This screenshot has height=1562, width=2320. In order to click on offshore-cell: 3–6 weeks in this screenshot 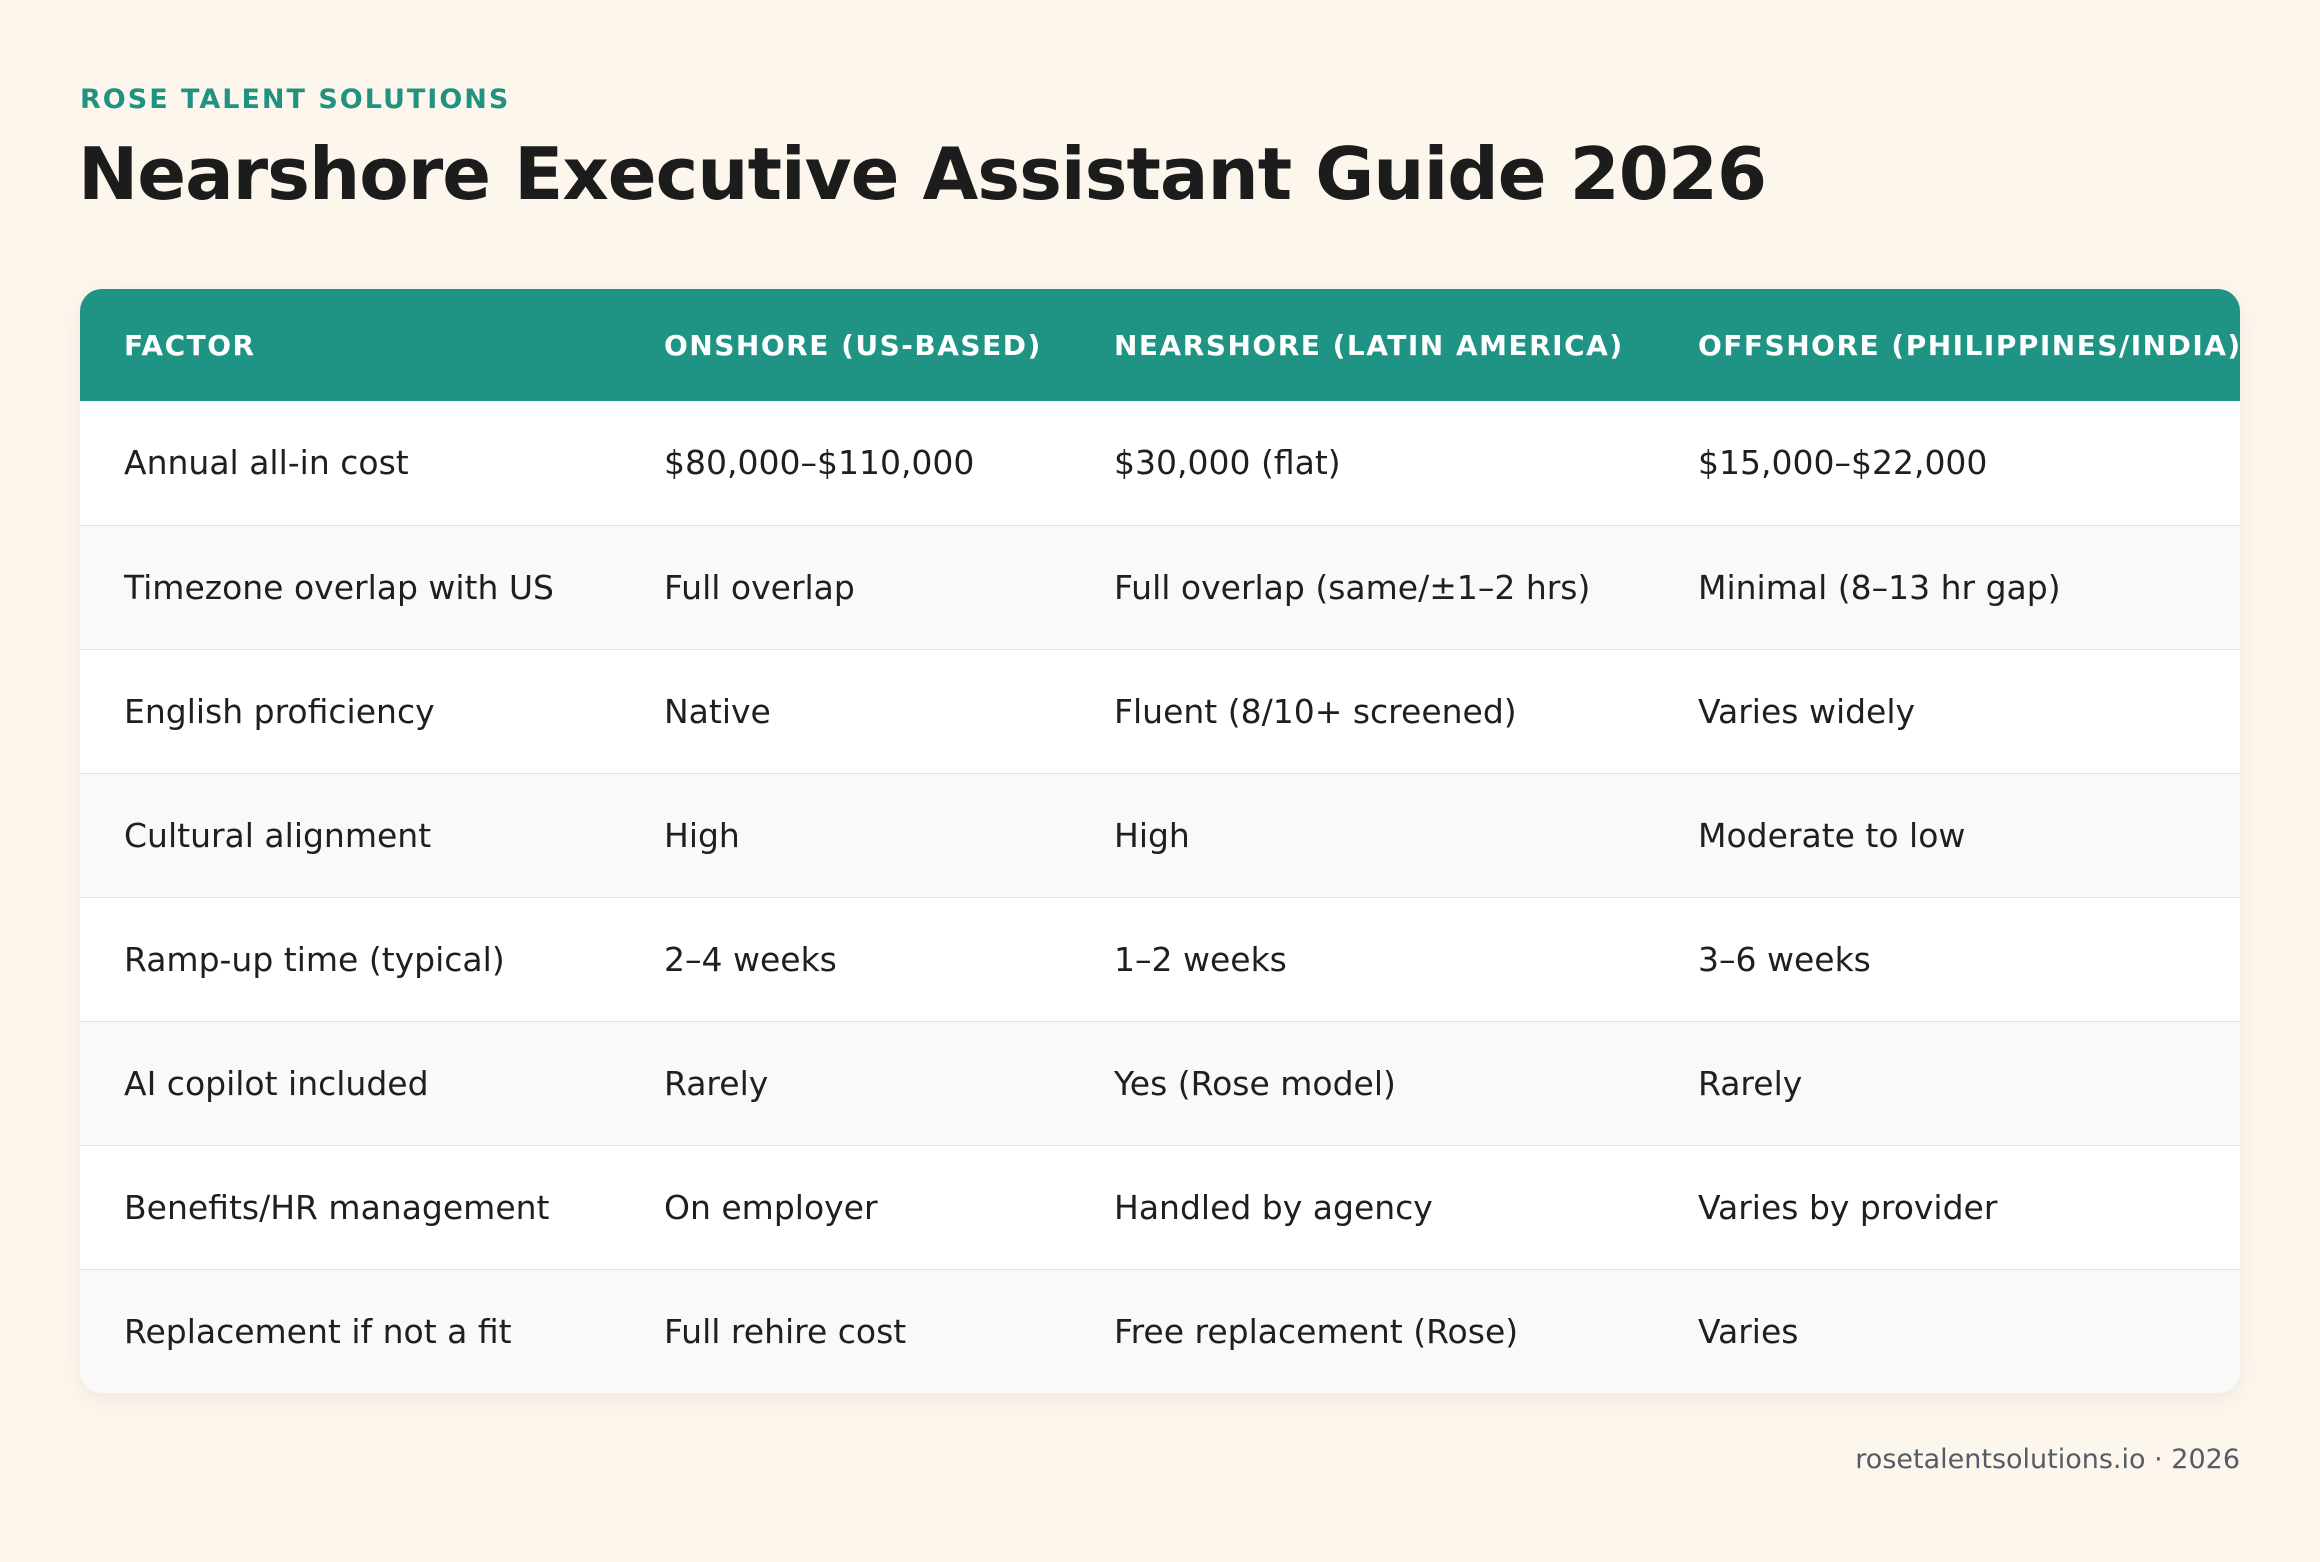, I will do `click(1784, 959)`.